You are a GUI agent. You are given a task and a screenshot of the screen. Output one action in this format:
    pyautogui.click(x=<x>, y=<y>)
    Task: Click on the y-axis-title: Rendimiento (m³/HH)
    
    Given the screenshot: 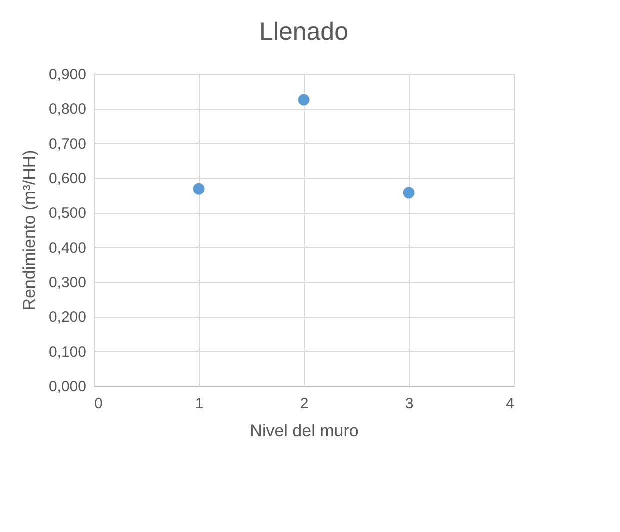 What is the action you would take?
    pyautogui.click(x=29, y=230)
    